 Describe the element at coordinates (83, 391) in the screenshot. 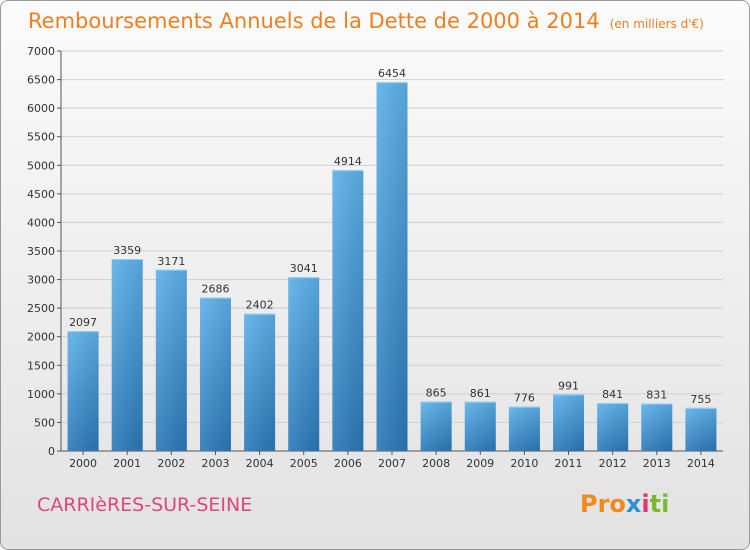

I see `bar-shine-2000` at that location.